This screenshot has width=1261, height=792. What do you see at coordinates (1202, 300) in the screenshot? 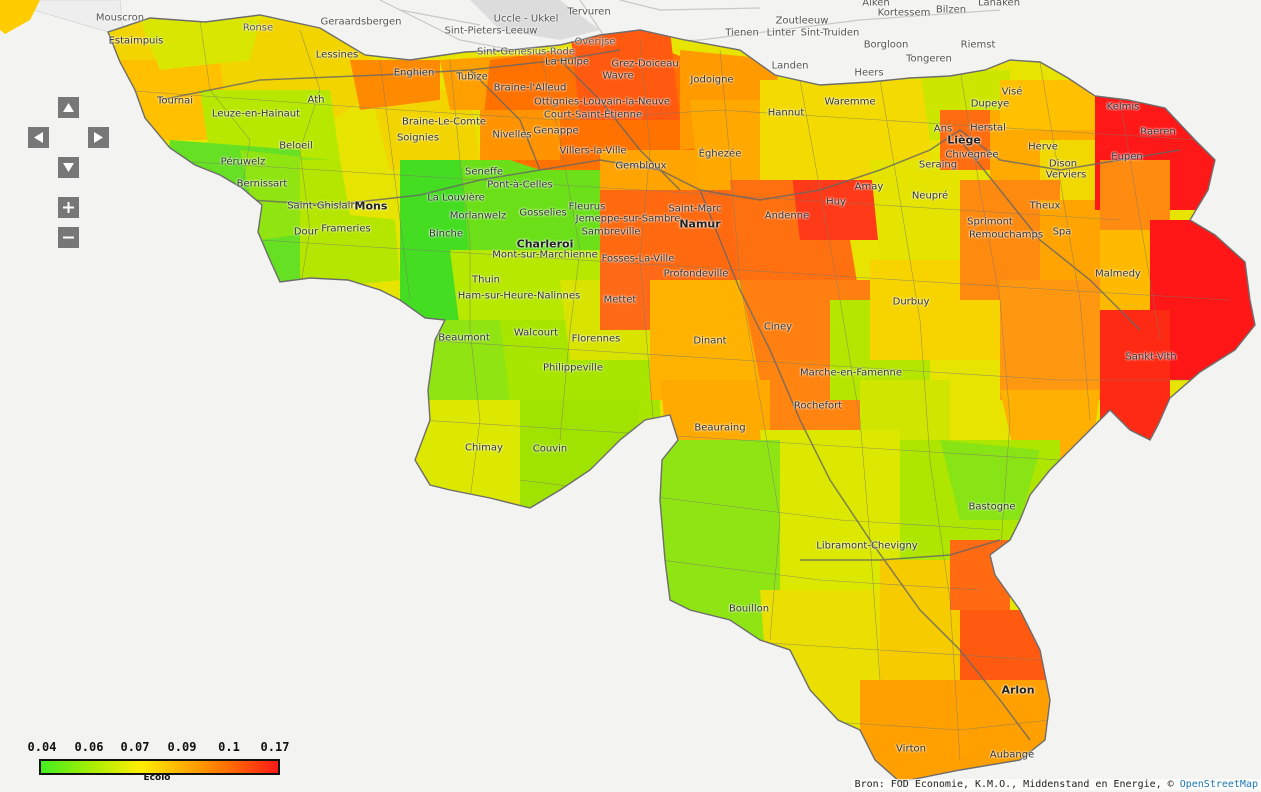
I see `zone-bullange` at bounding box center [1202, 300].